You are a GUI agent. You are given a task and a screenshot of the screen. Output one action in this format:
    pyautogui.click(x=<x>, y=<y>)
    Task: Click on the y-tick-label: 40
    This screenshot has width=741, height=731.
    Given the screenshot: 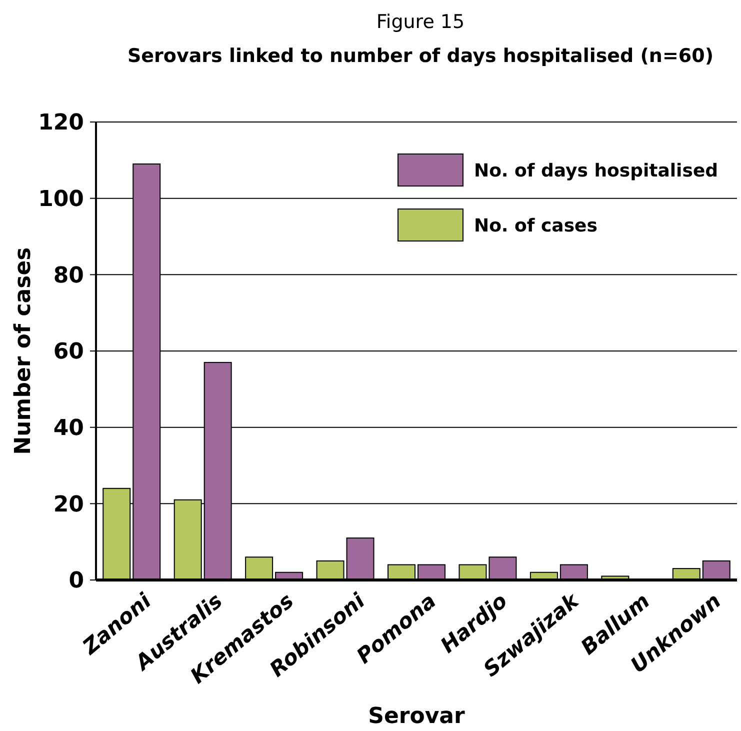 What is the action you would take?
    pyautogui.click(x=68, y=429)
    